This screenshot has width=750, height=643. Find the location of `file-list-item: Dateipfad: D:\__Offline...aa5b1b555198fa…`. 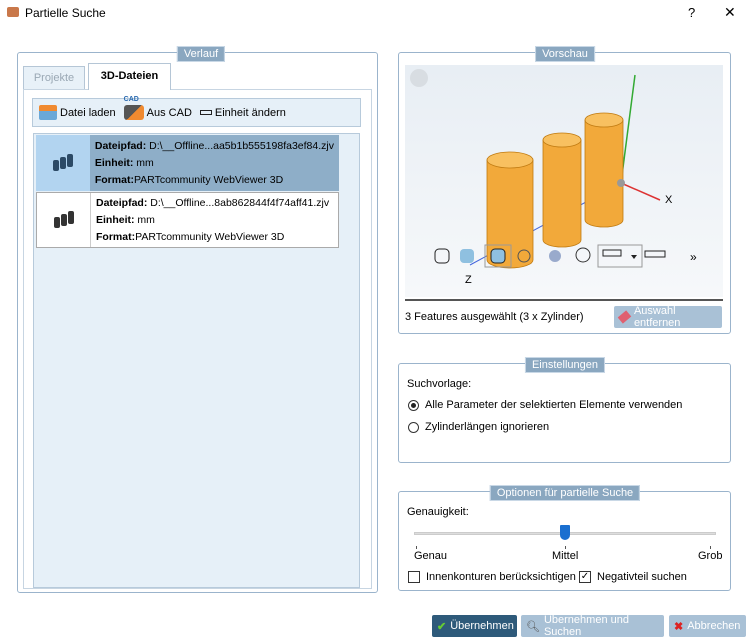

file-list-item: Dateipfad: D:\__Offline...aa5b1b555198fa… is located at coordinates (187, 163).